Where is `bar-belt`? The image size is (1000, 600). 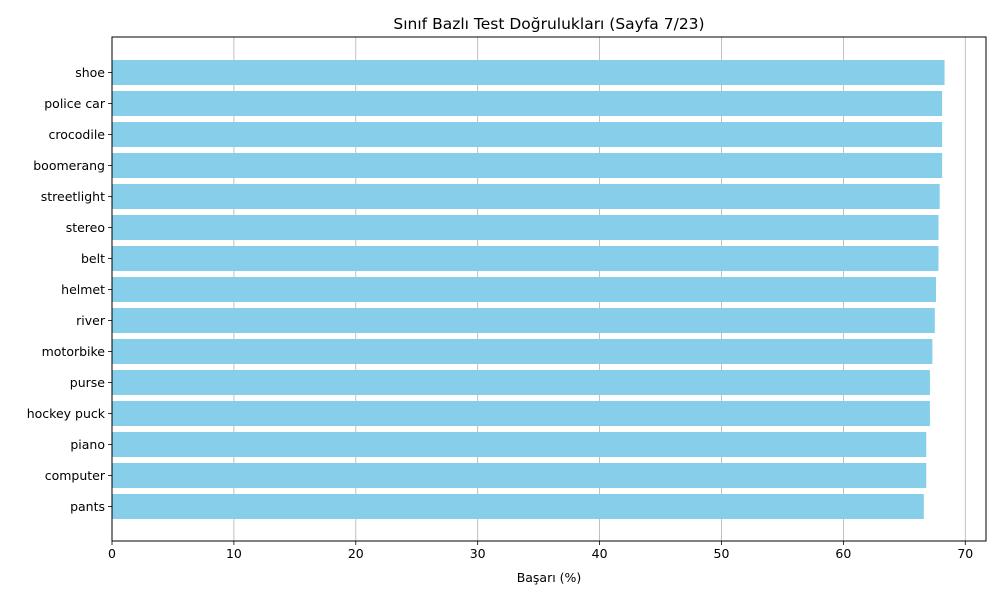 bar-belt is located at coordinates (525, 258).